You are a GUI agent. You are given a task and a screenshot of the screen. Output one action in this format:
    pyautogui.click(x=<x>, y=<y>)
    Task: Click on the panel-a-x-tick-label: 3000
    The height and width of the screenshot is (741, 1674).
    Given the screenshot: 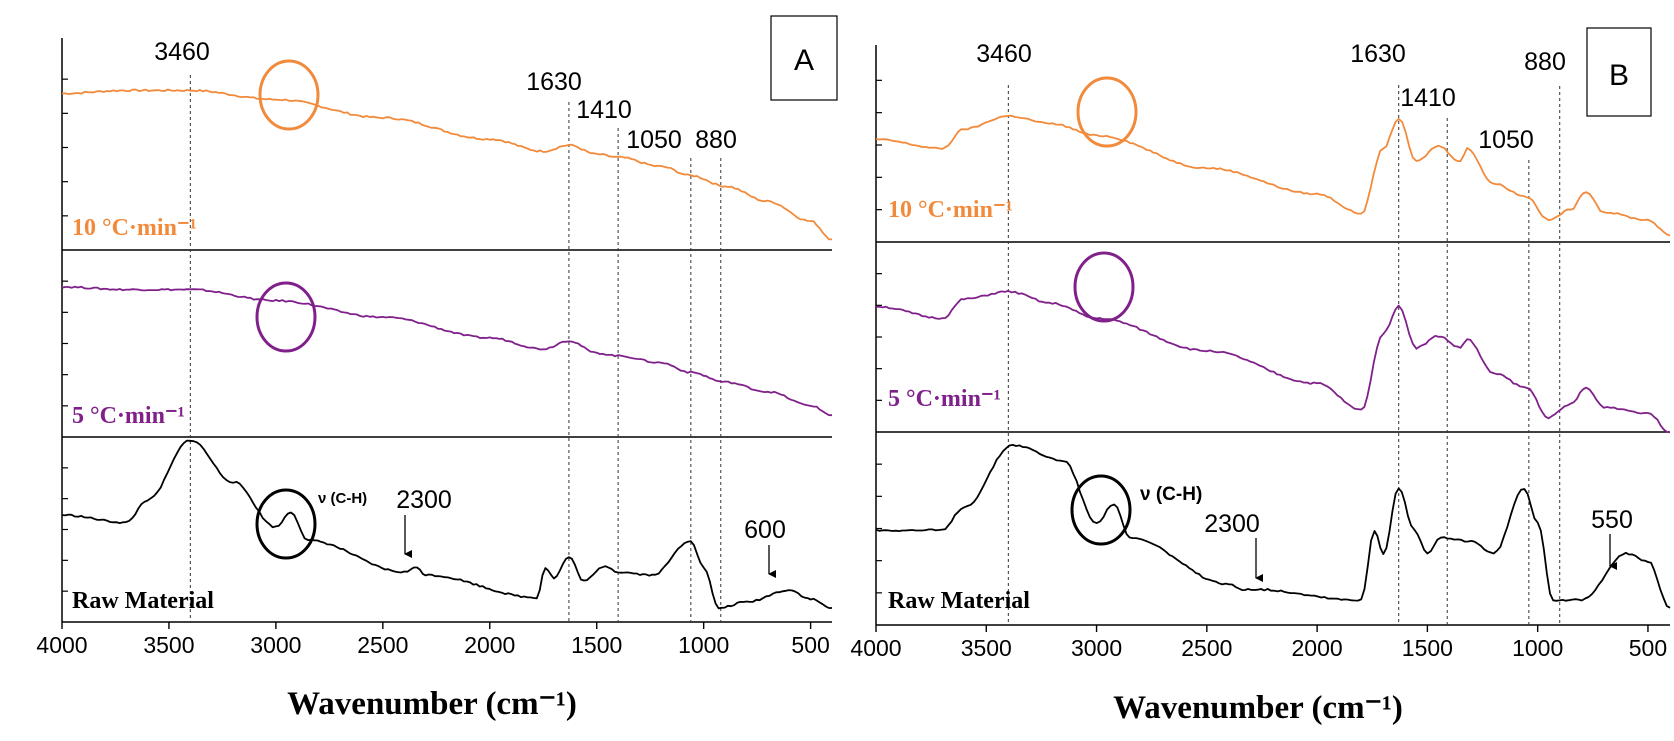 What is the action you would take?
    pyautogui.click(x=275, y=645)
    